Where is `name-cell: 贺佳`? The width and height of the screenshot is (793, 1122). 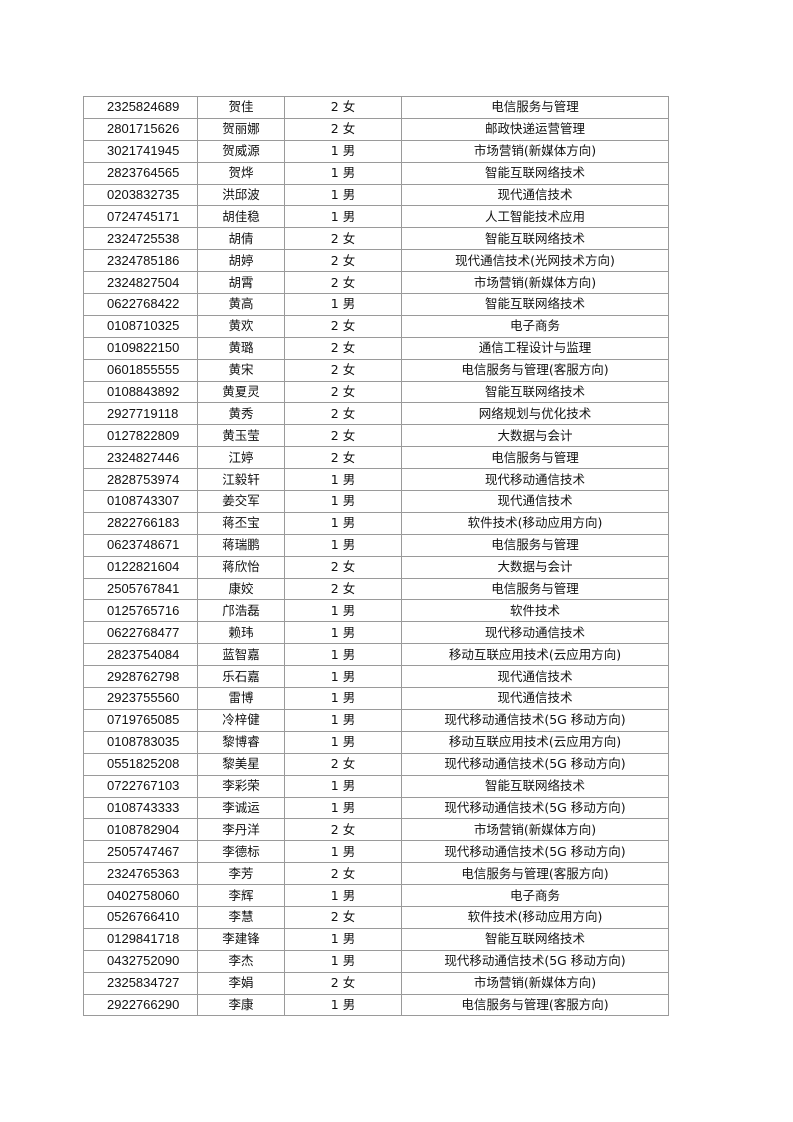
name-cell: 贺佳 is located at coordinates (241, 107).